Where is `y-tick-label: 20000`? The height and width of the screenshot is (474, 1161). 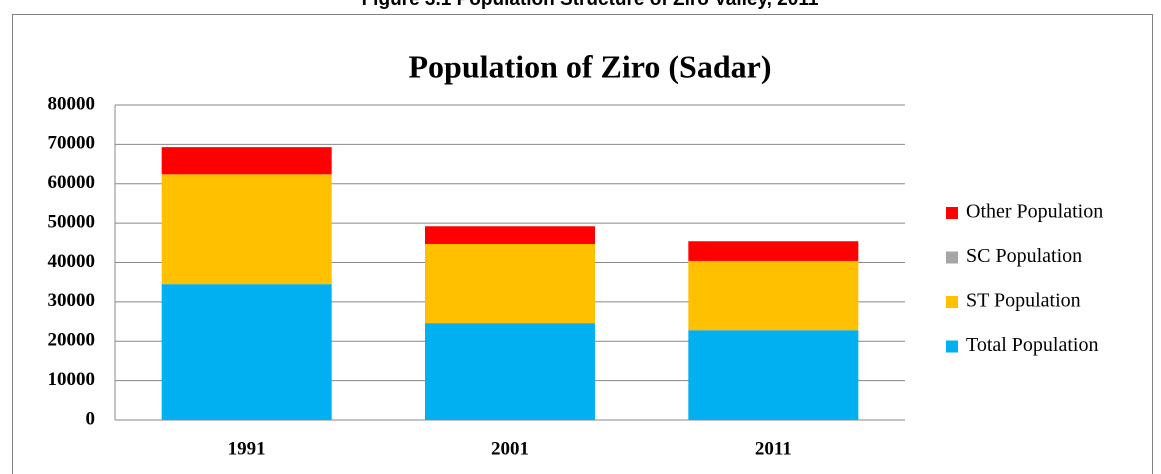
y-tick-label: 20000 is located at coordinates (72, 340).